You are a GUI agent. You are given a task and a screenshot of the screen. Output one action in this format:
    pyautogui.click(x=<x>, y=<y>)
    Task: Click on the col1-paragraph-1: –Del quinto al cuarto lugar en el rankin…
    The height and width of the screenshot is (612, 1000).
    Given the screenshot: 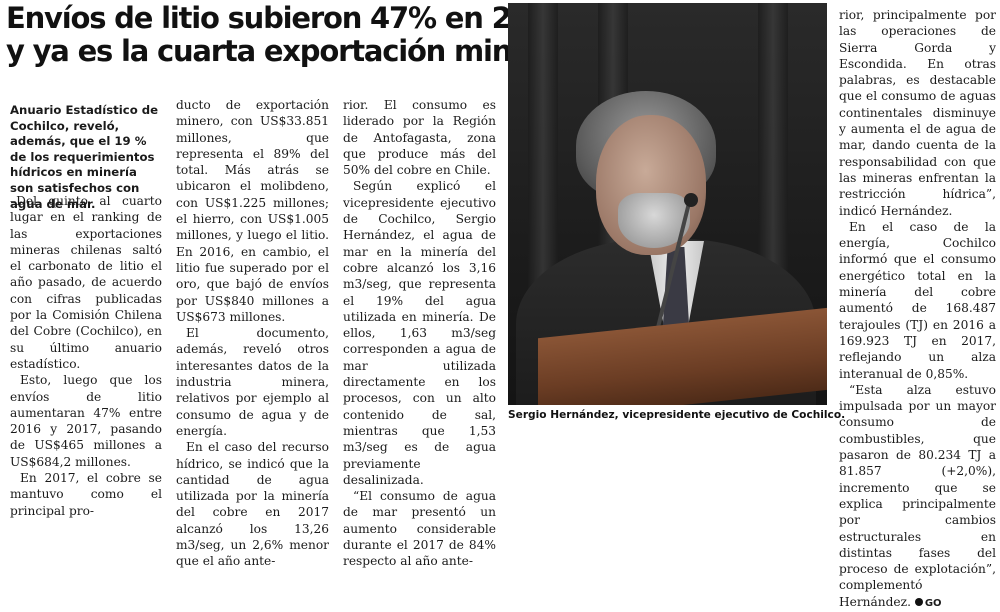 What is the action you would take?
    pyautogui.click(x=86, y=282)
    